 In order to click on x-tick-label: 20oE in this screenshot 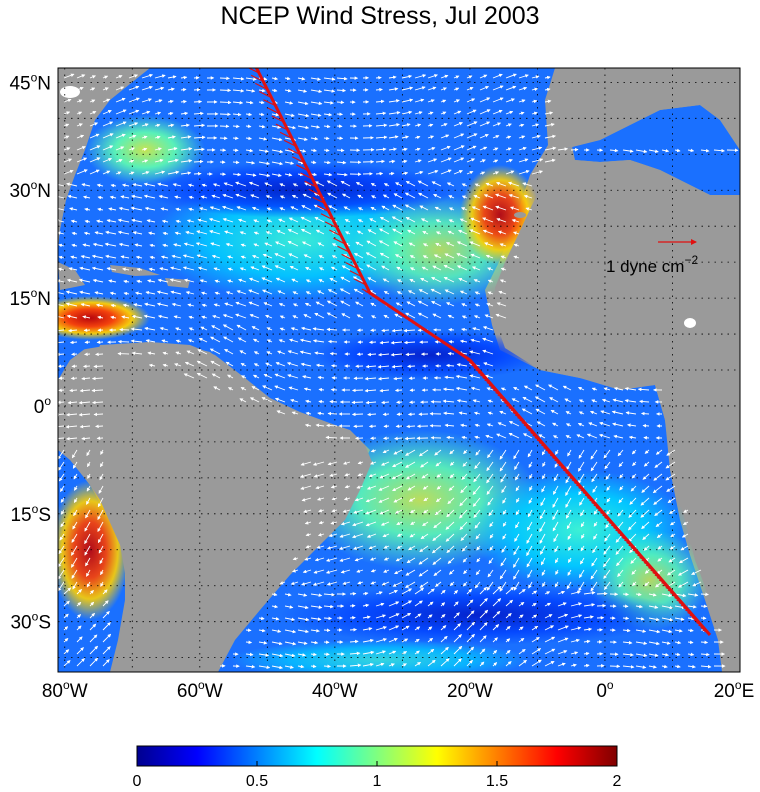, I will do `click(734, 690)`.